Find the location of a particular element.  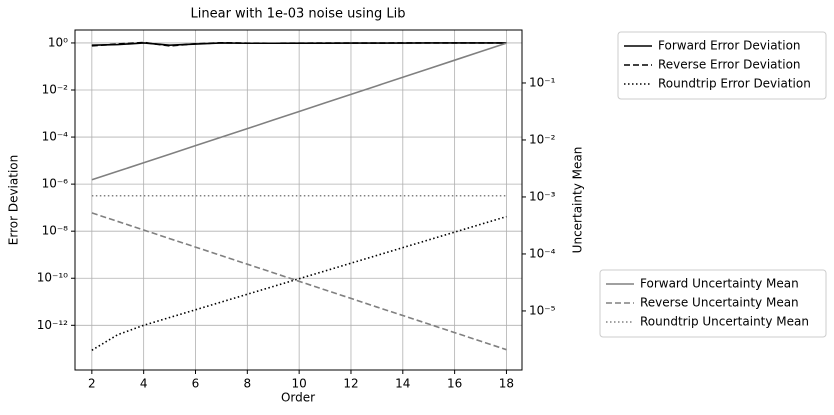

y-tick-label: 10⁻⁴ is located at coordinates (55, 137).